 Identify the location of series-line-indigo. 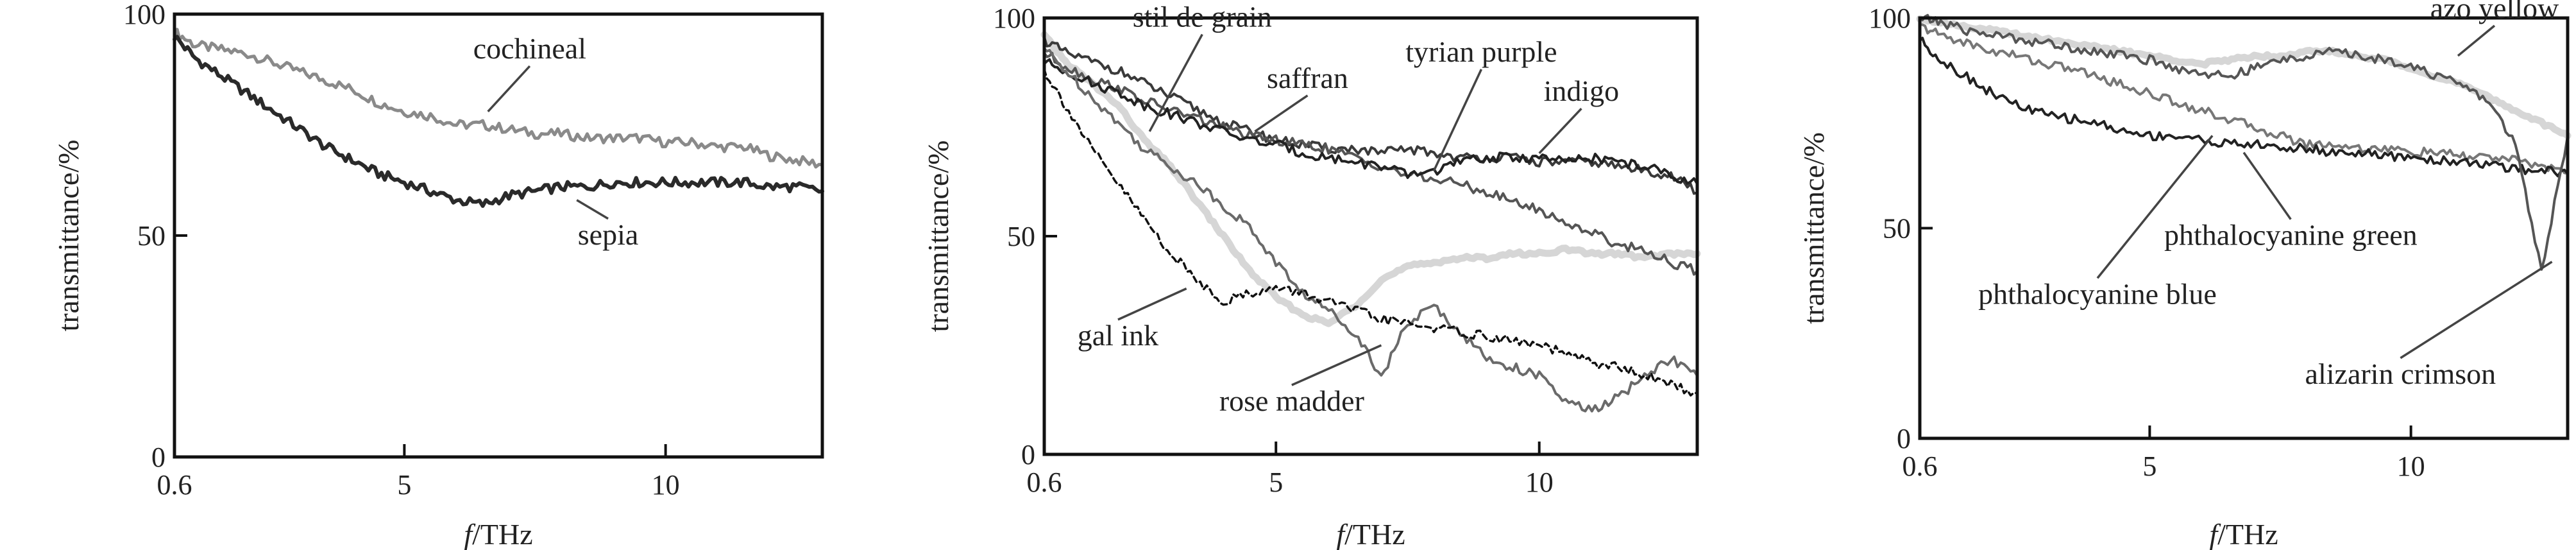
(1371, 121).